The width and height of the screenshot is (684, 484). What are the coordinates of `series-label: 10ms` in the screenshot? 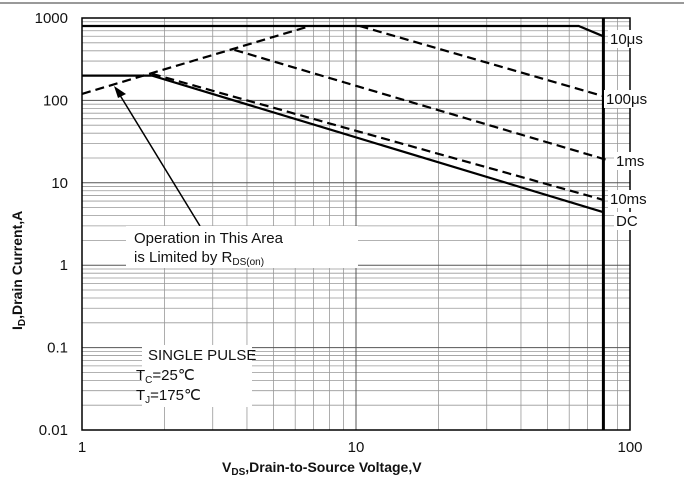 It's located at (628, 199).